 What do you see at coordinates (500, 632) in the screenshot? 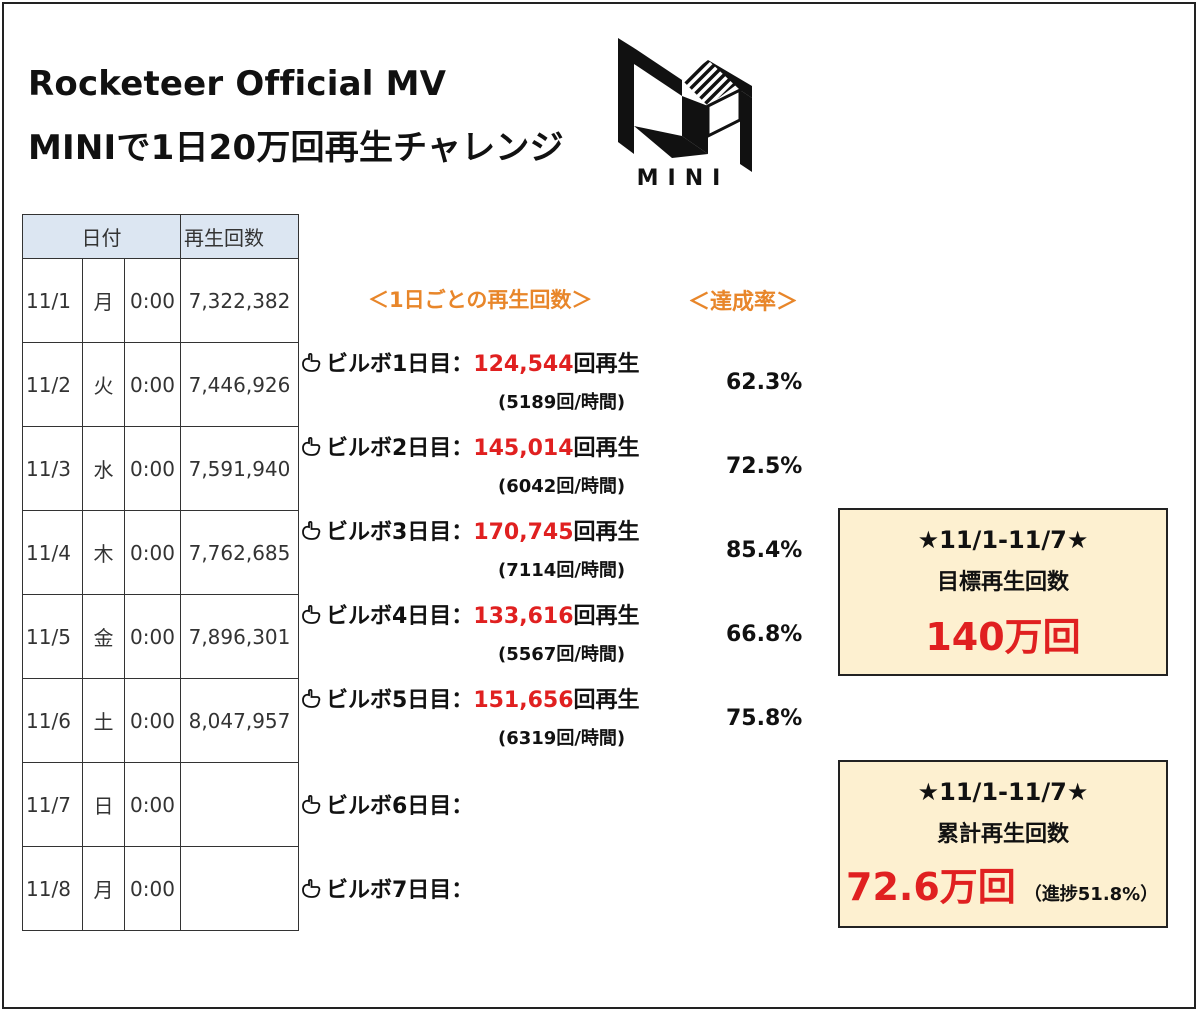
I see `day-entry: ビルボ4日目：133,616回再生 (5567回/時間)` at bounding box center [500, 632].